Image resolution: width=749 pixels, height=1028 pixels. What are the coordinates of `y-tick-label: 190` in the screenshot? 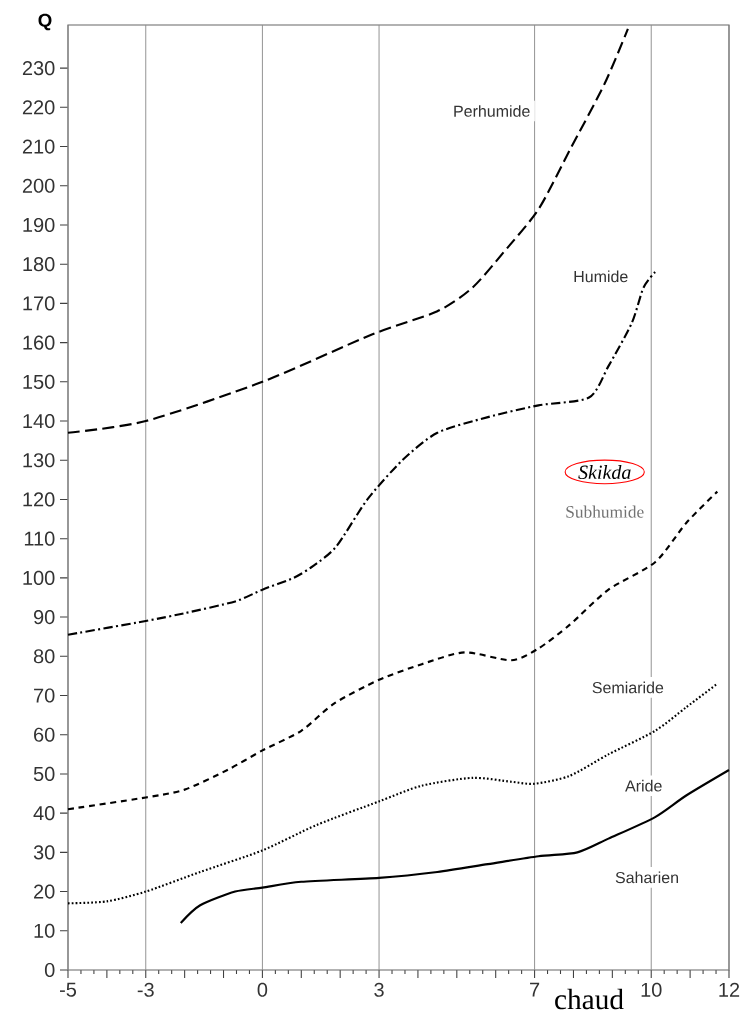 It's located at (39, 225).